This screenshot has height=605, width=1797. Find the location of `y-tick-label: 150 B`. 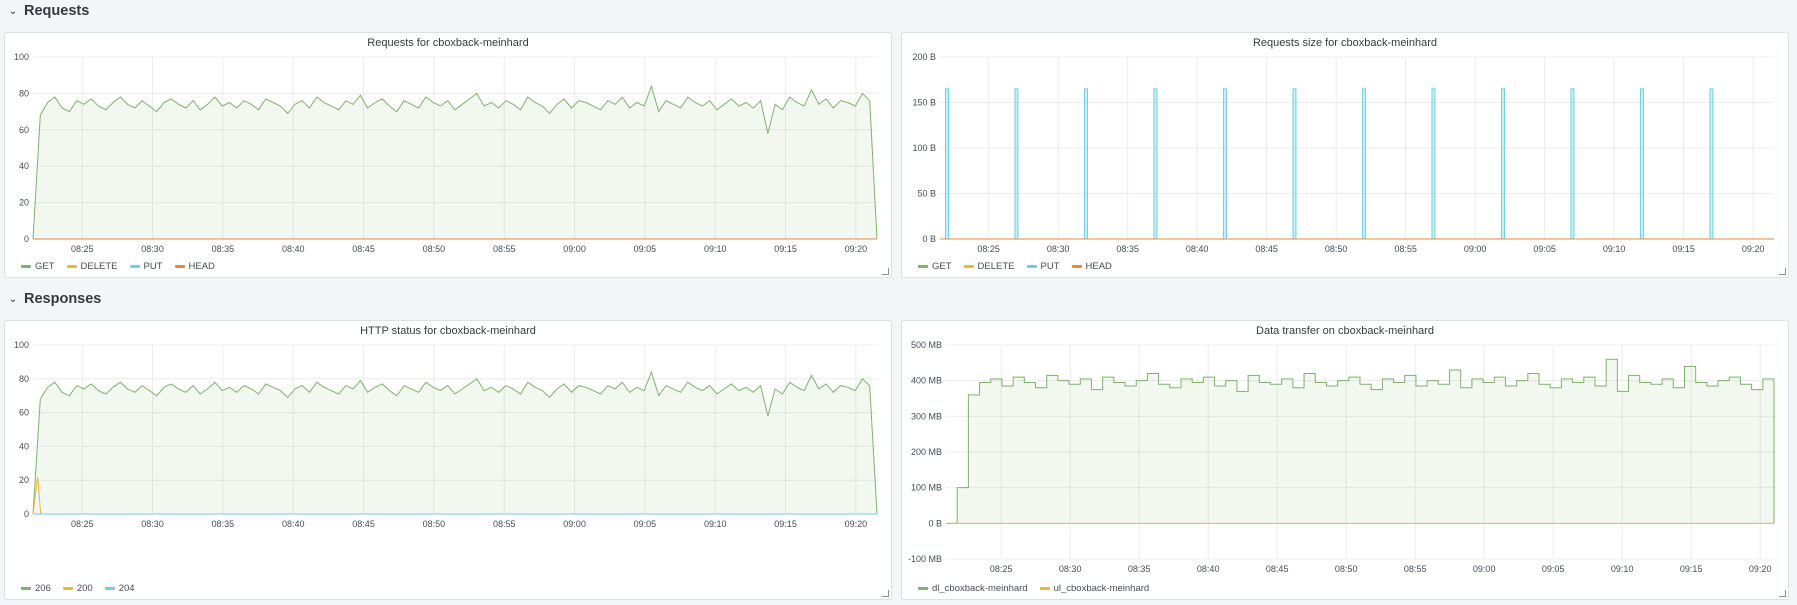

y-tick-label: 150 B is located at coordinates (924, 103).